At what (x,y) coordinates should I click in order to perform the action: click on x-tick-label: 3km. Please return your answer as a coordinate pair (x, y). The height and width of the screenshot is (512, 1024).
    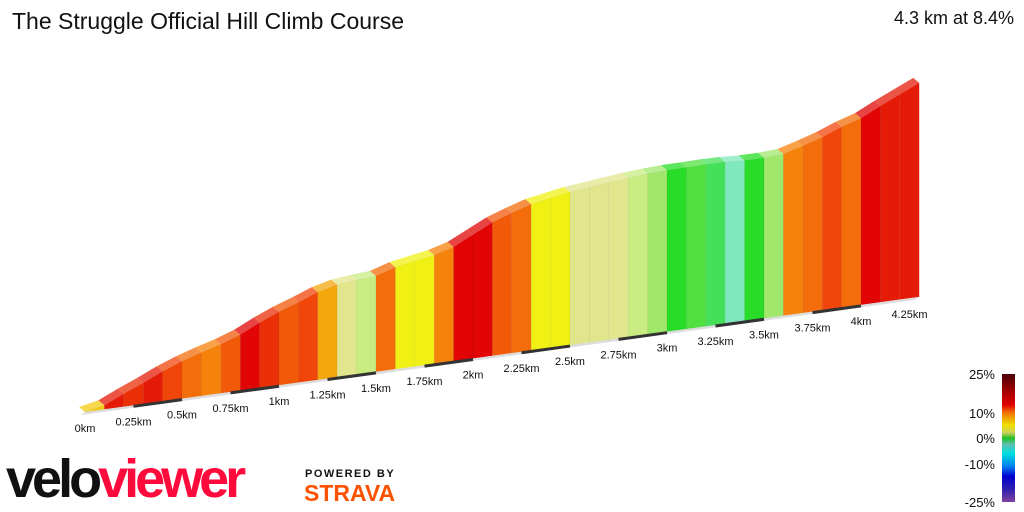
    Looking at the image, I should click on (667, 349).